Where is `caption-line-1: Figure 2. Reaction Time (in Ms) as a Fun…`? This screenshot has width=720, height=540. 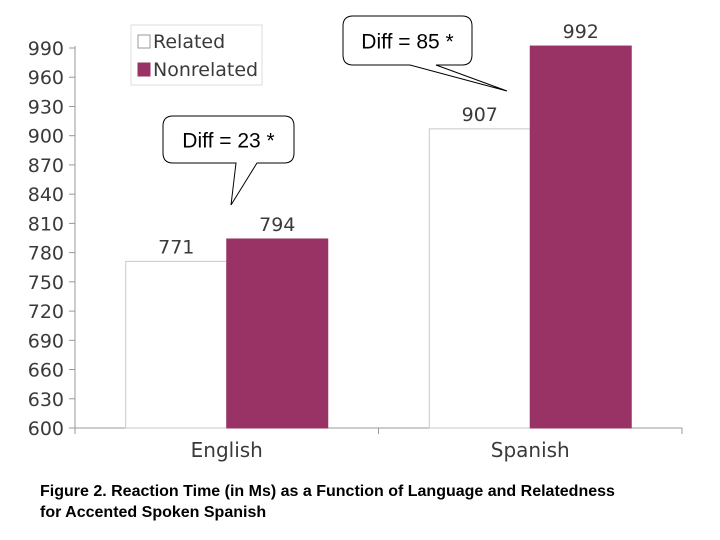 caption-line-1: Figure 2. Reaction Time (in Ms) as a Fun… is located at coordinates (327, 491).